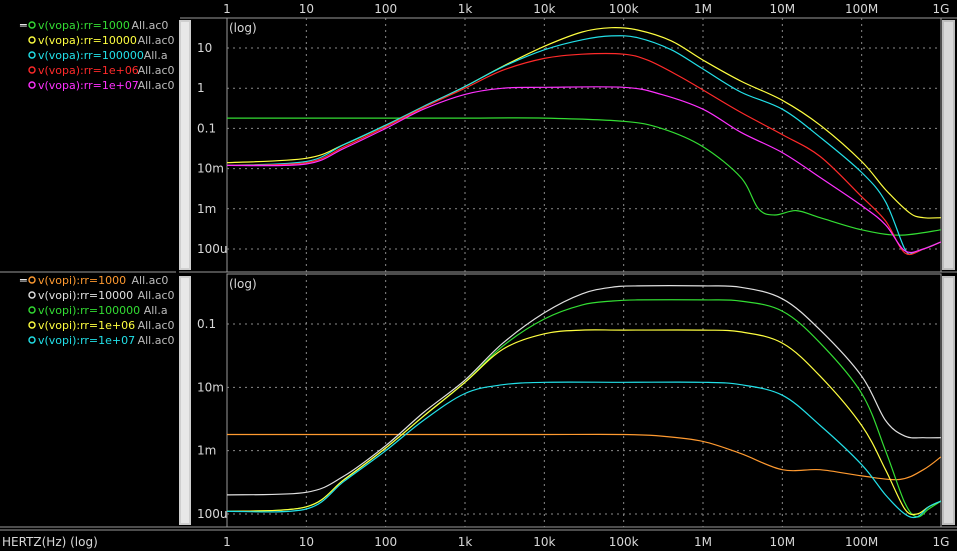 This screenshot has height=551, width=957. I want to click on legend-clip-mask, so click(177, 272).